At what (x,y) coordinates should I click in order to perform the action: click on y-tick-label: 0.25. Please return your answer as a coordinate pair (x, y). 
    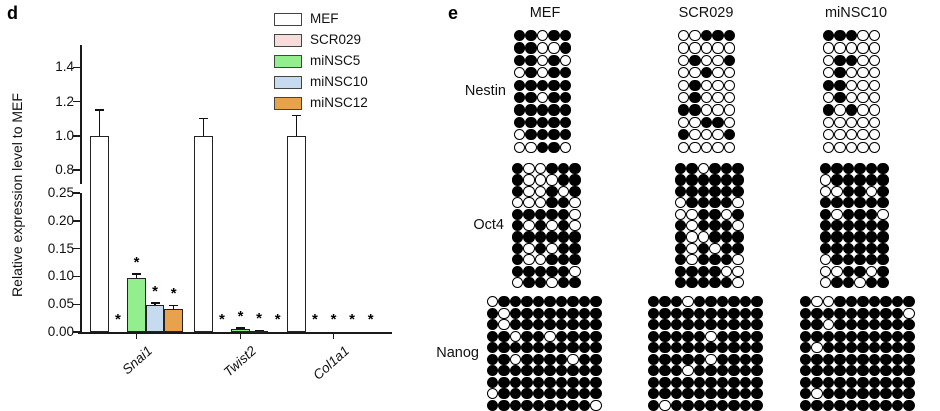
    Looking at the image, I should click on (60, 192).